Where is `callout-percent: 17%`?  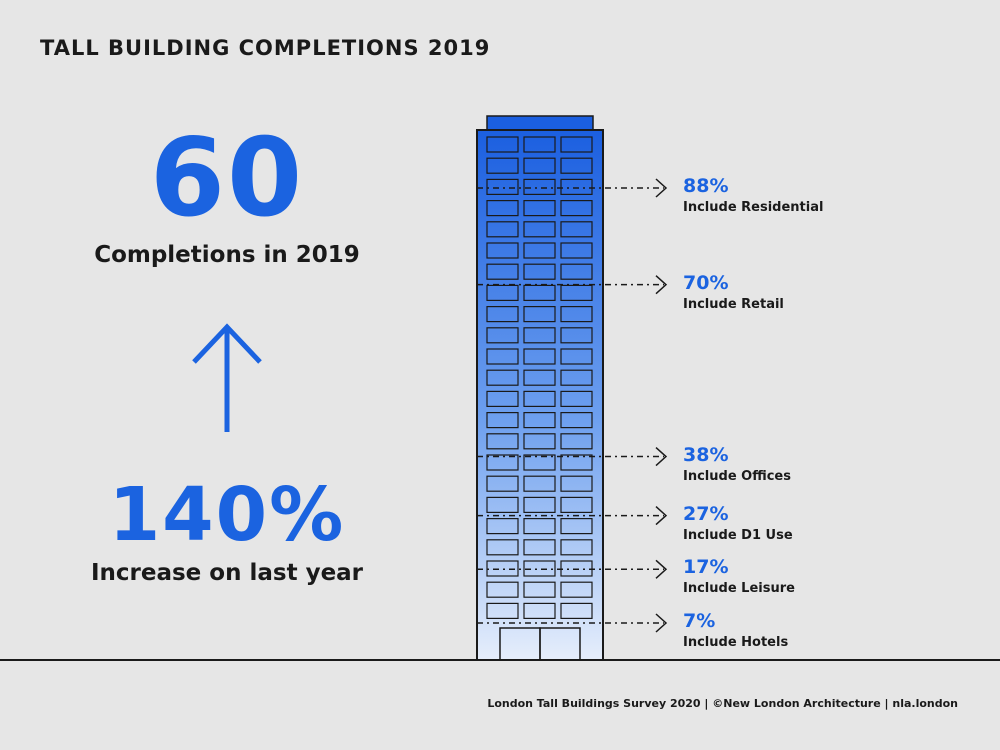 callout-percent: 17% is located at coordinates (706, 567).